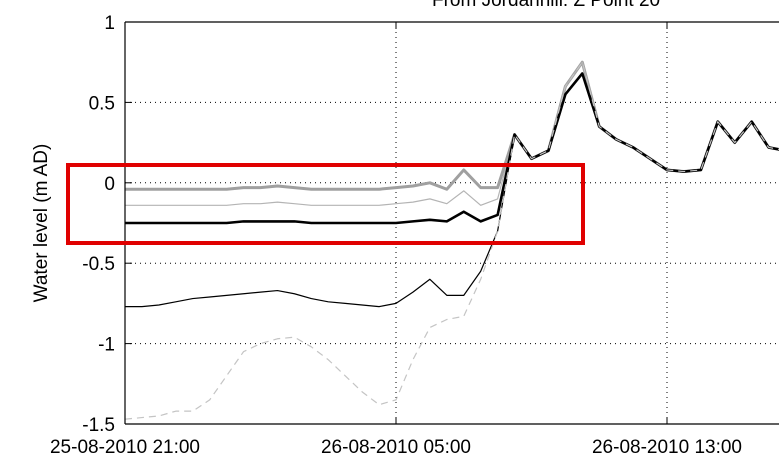 Image resolution: width=779 pixels, height=464 pixels. What do you see at coordinates (98, 264) in the screenshot?
I see `y-tick-label: -0.5` at bounding box center [98, 264].